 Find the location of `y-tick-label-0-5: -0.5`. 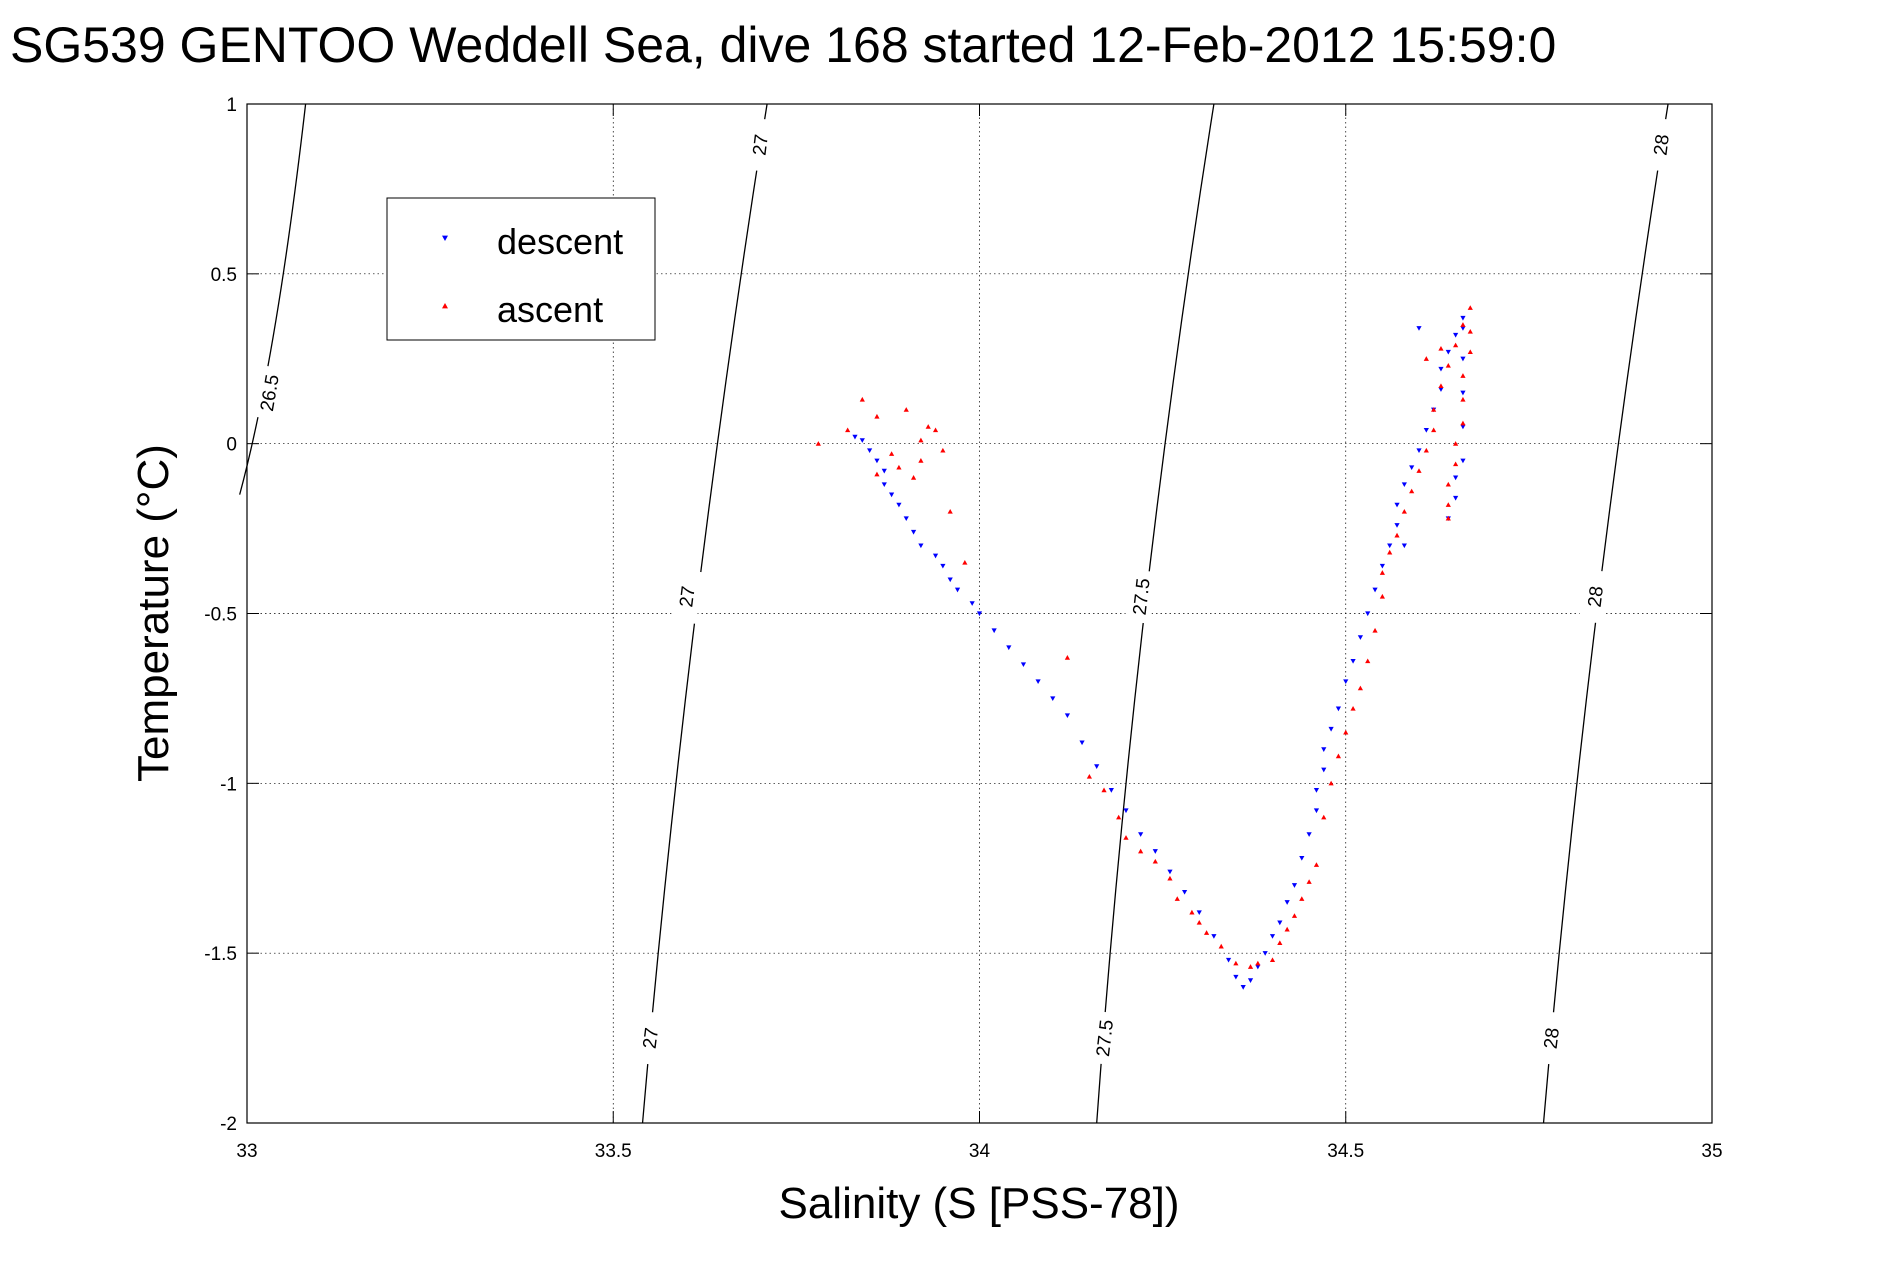

y-tick-label-0-5: -0.5 is located at coordinates (220, 615).